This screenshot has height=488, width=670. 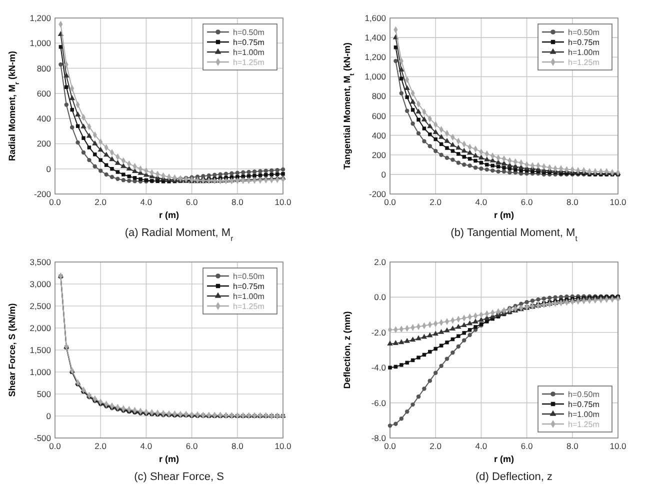 I want to click on x-tick-label: 8.0, so click(x=237, y=202).